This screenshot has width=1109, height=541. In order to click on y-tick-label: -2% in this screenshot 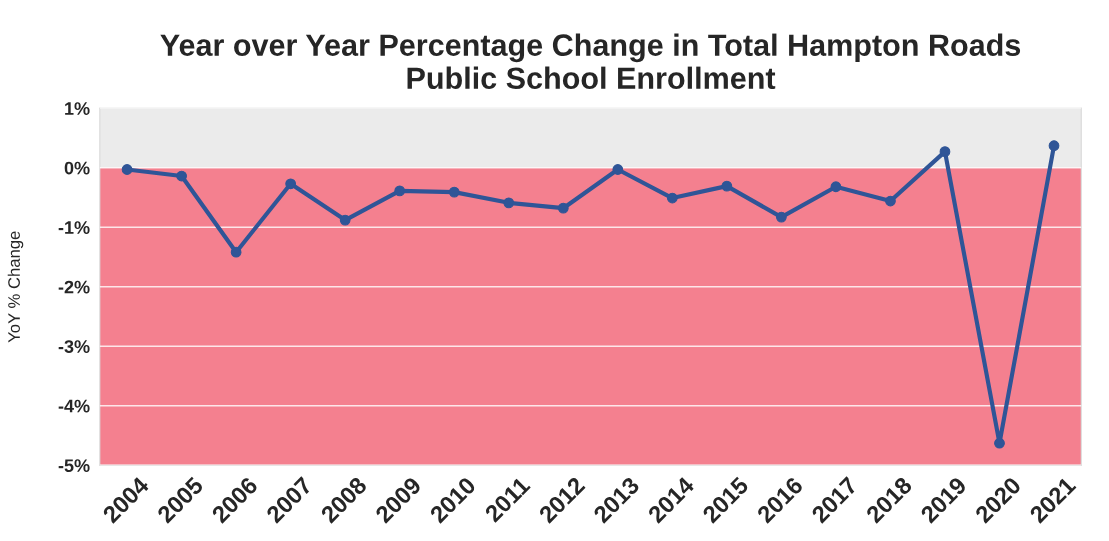, I will do `click(74, 287)`.